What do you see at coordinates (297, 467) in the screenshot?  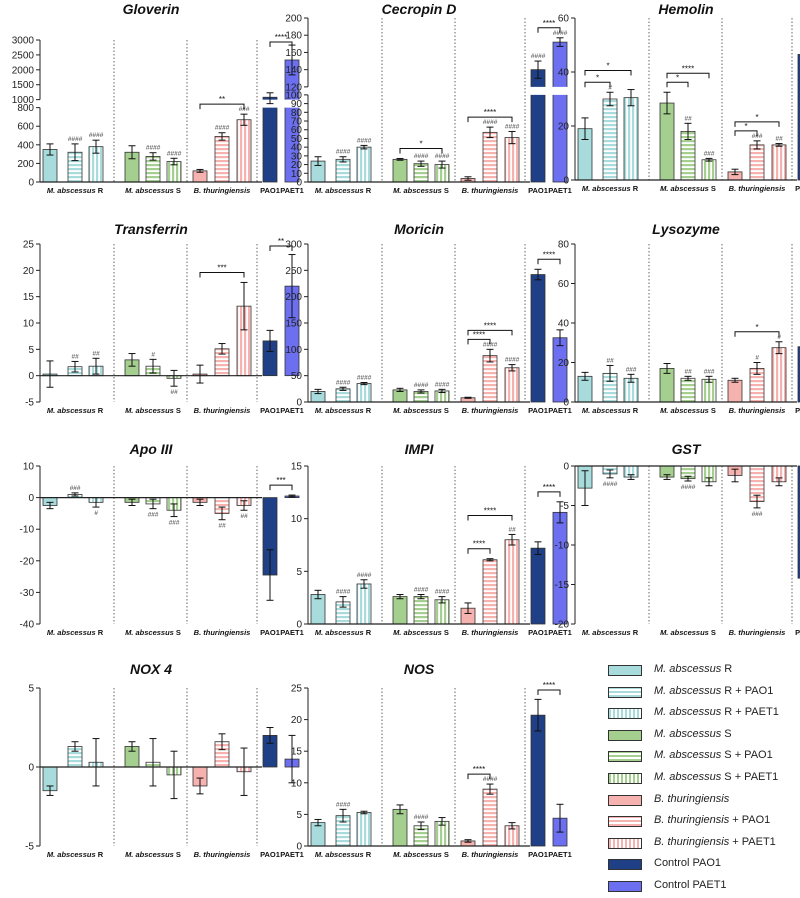 I see `y-tick-label: 15` at bounding box center [297, 467].